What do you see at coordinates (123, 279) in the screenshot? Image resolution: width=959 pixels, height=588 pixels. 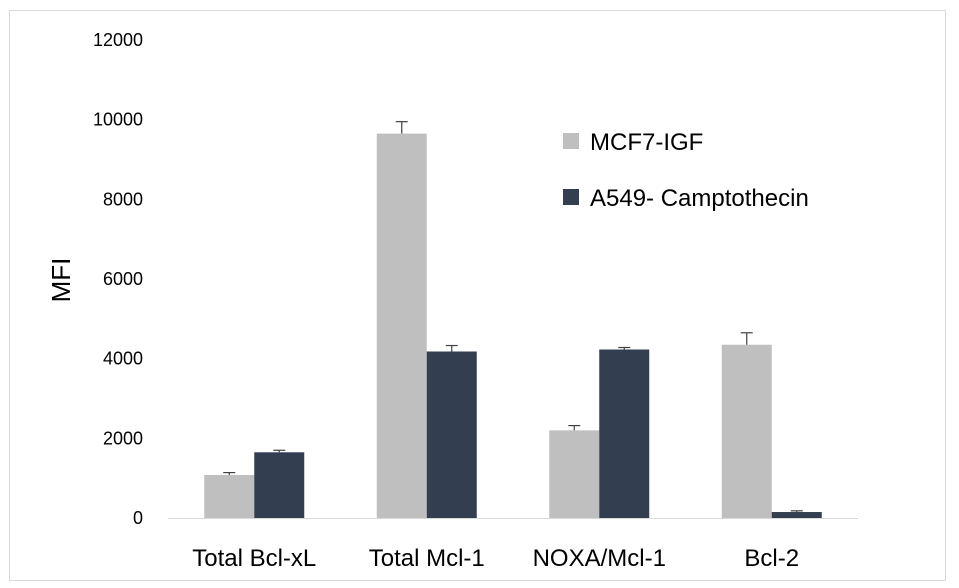 I see `y-tick-label-3: 6000` at bounding box center [123, 279].